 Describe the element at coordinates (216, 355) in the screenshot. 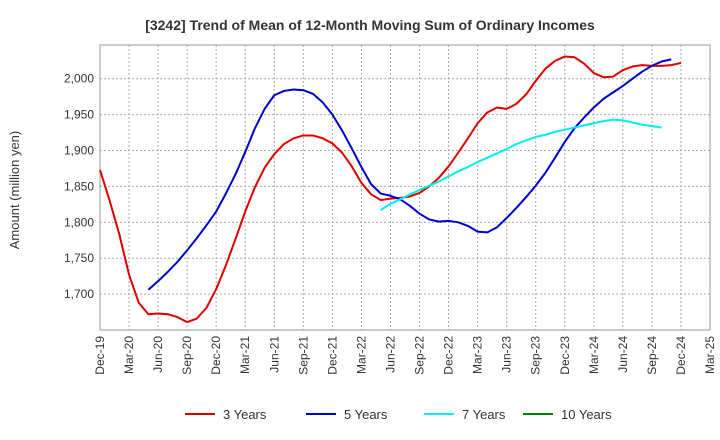

I see `x-tick-label: Dec-20` at that location.